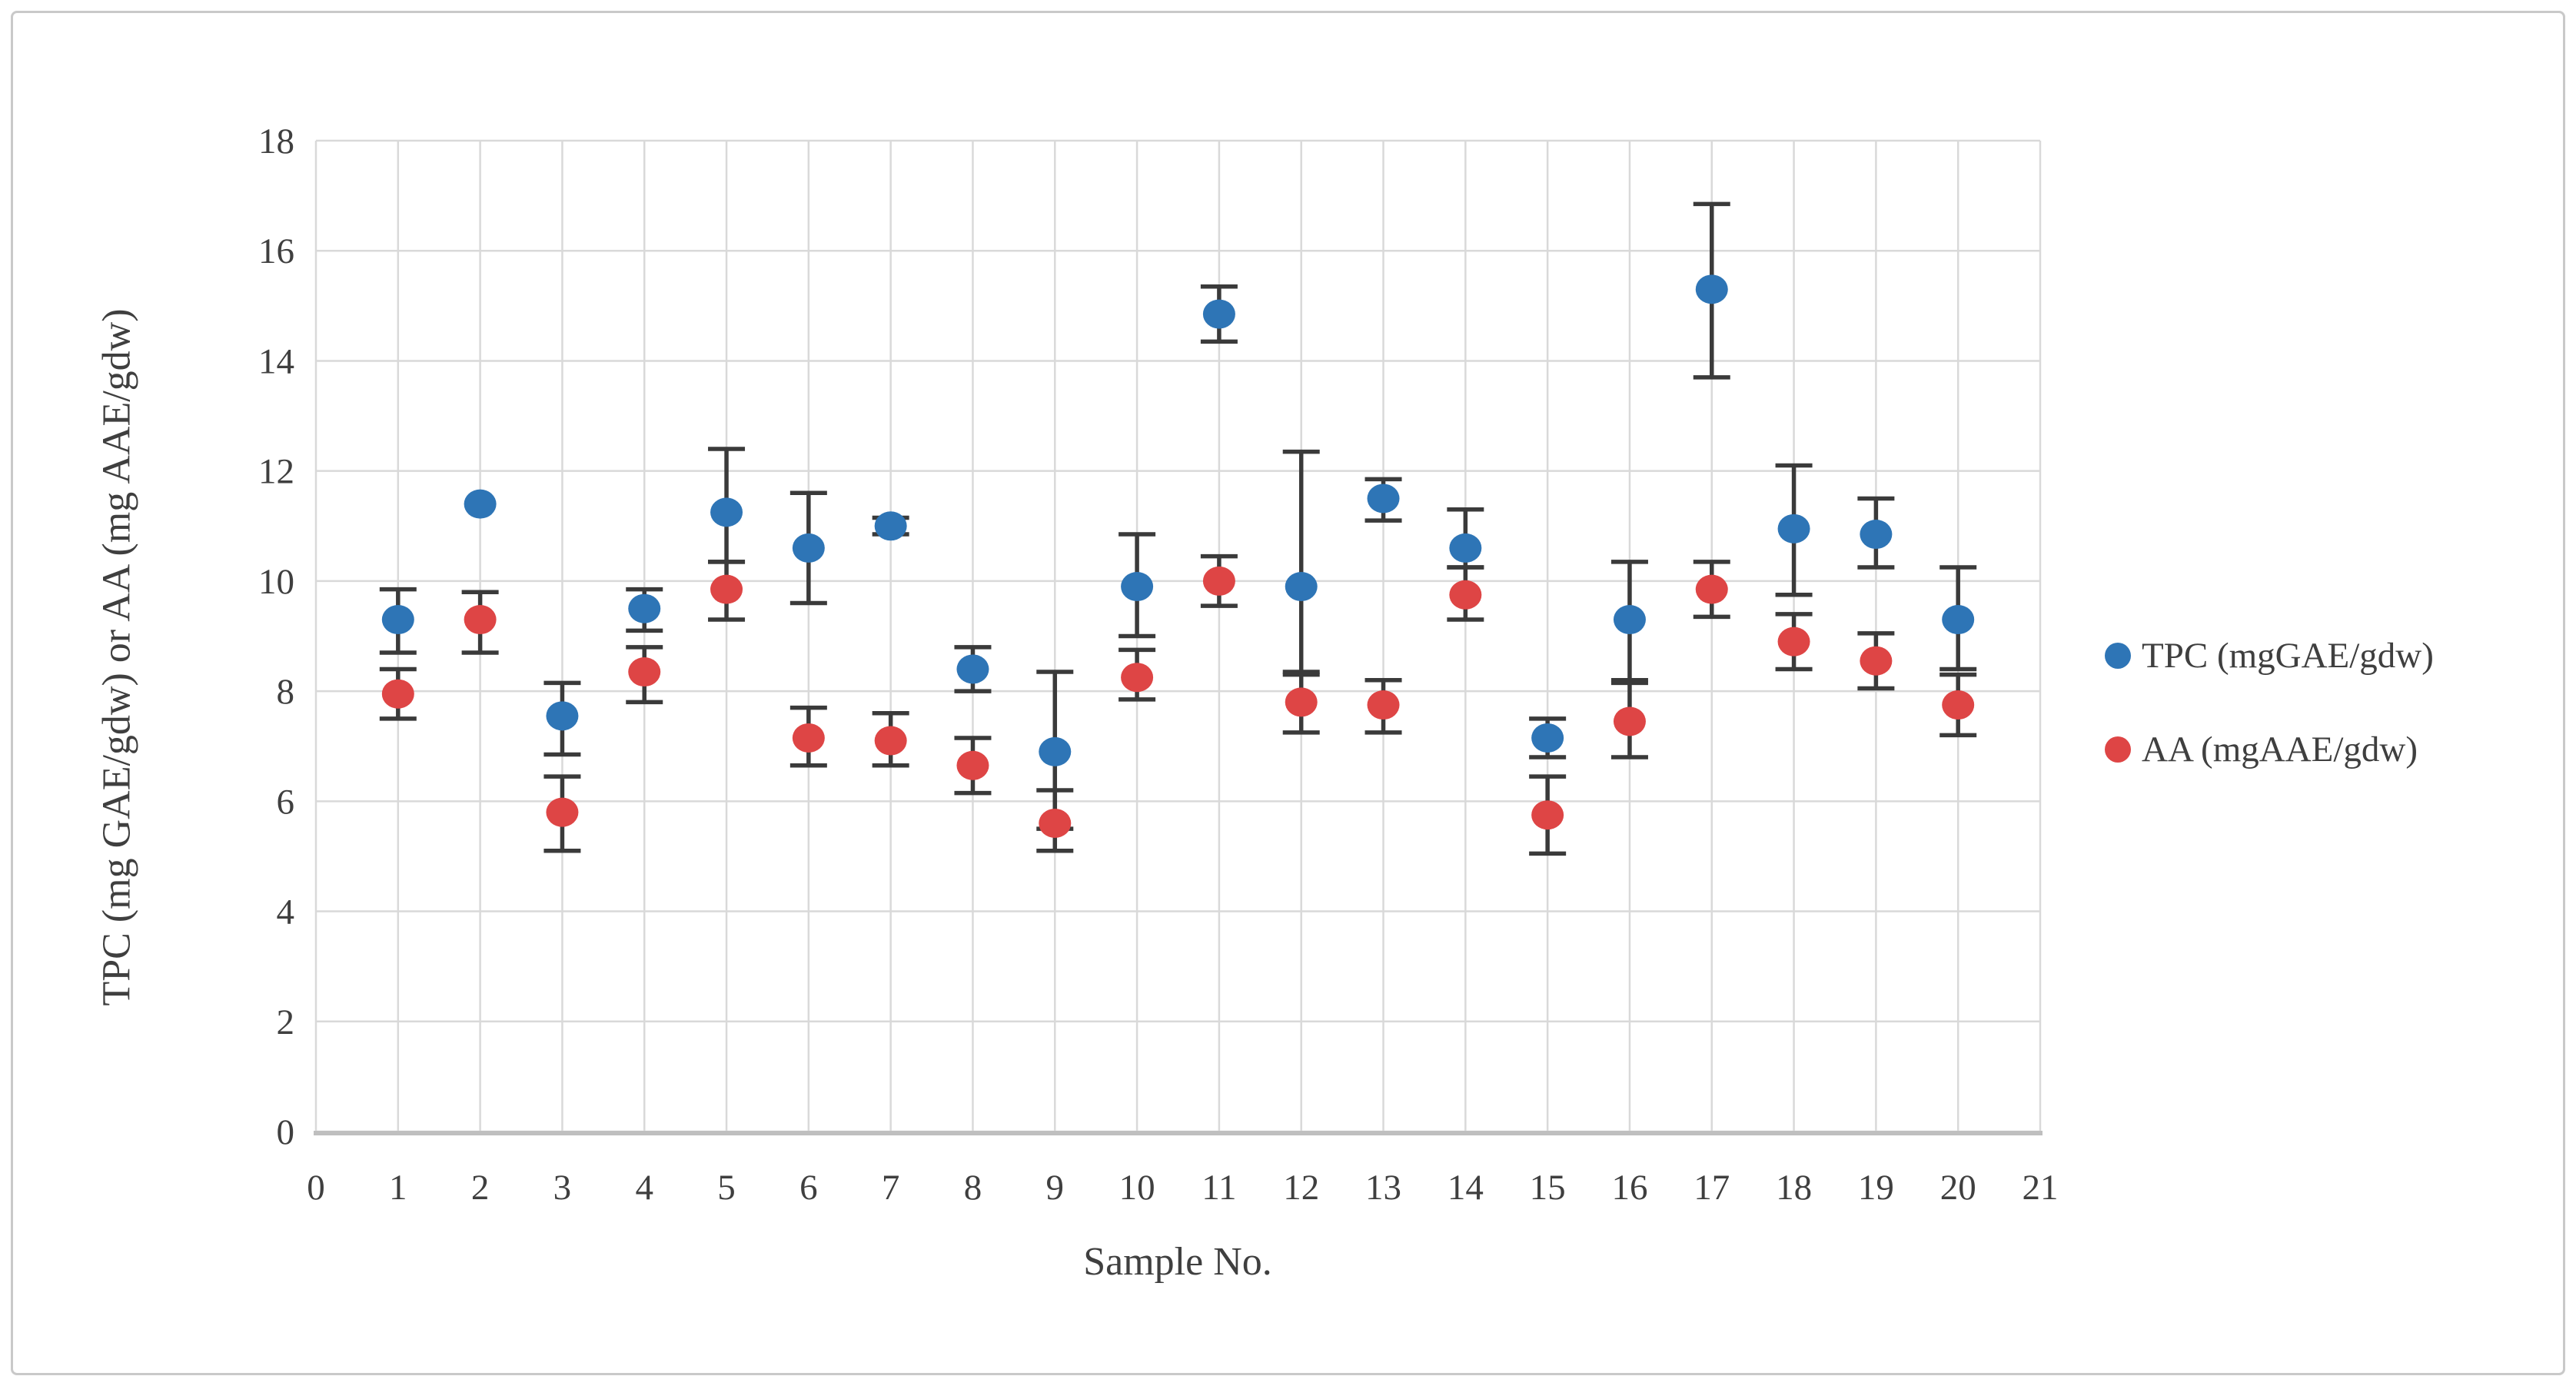  Describe the element at coordinates (276, 472) in the screenshot. I see `y-tick-label: 12` at that location.